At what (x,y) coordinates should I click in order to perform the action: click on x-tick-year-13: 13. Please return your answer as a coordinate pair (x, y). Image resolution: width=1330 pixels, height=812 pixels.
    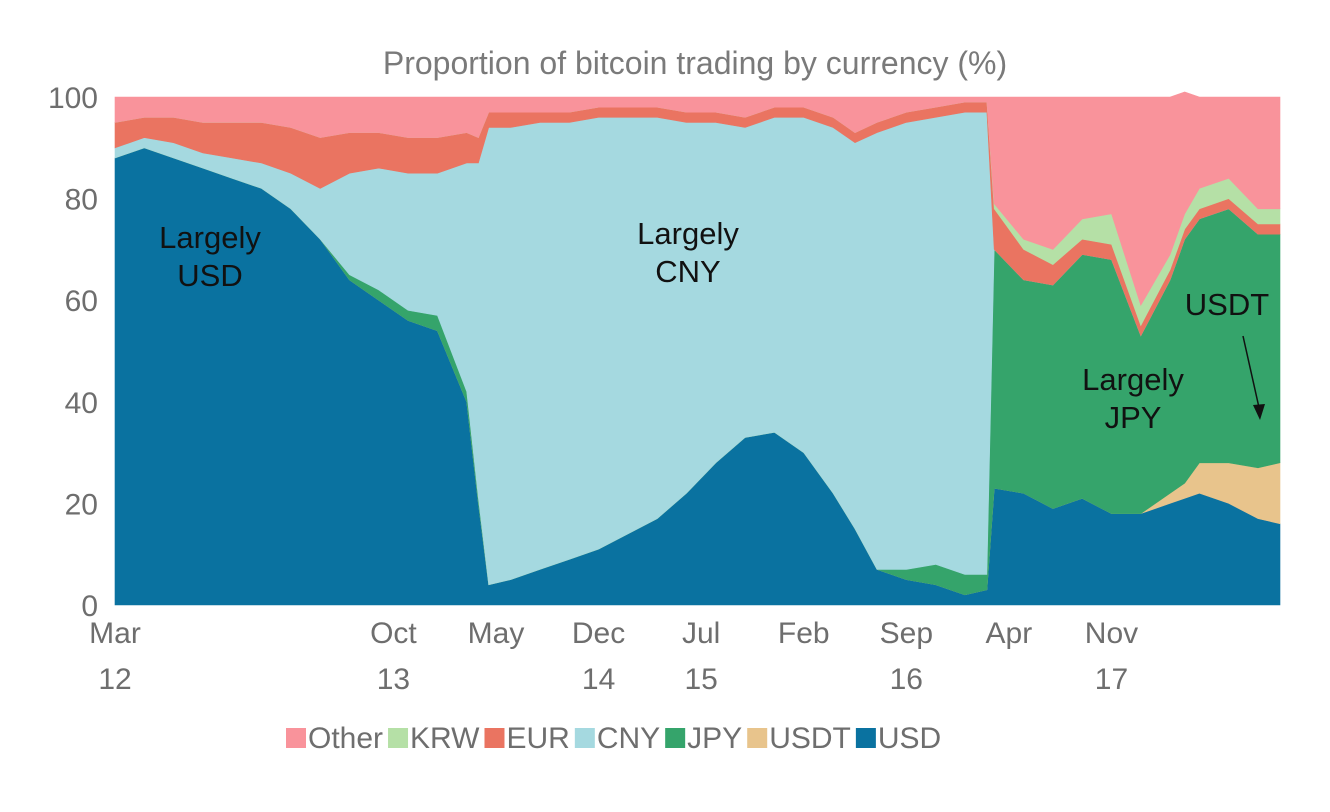
    Looking at the image, I should click on (393, 679).